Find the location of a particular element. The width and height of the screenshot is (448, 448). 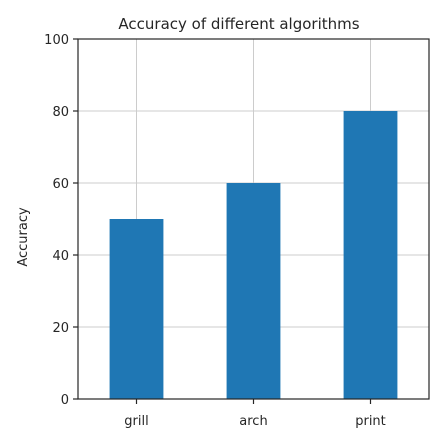

y-axis-label: Accuracy is located at coordinates (23, 237).